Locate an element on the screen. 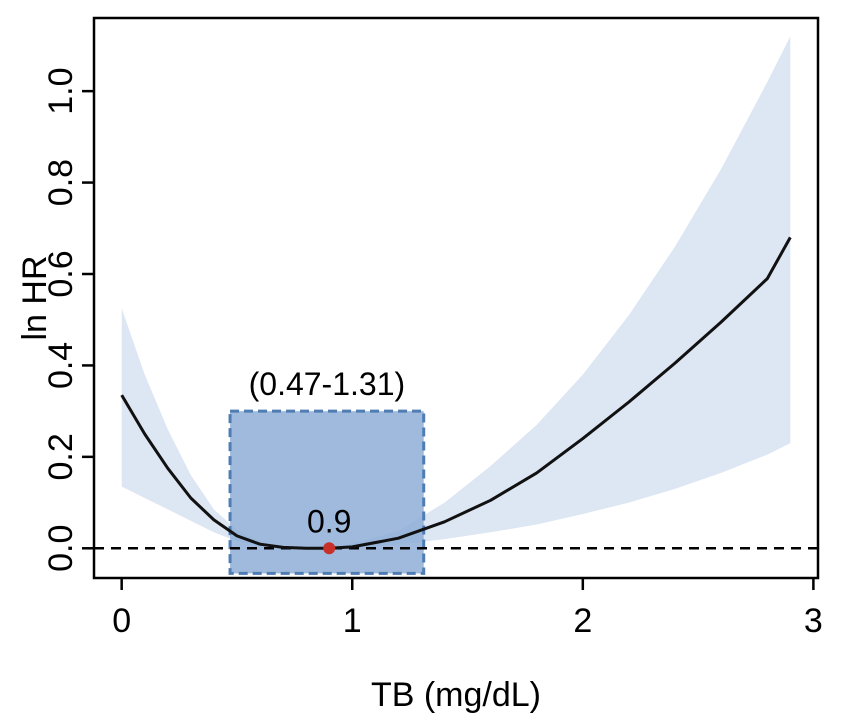  x-tick-label: 2 is located at coordinates (582, 621).